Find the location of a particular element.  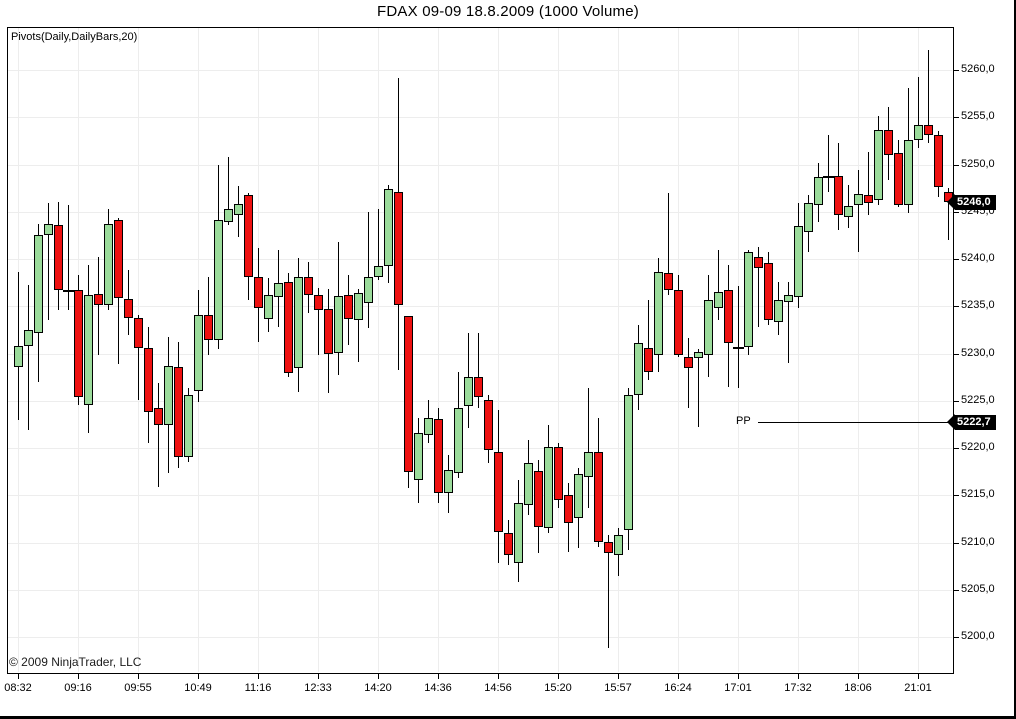

y-axis-label: 5245,0 is located at coordinates (978, 210).